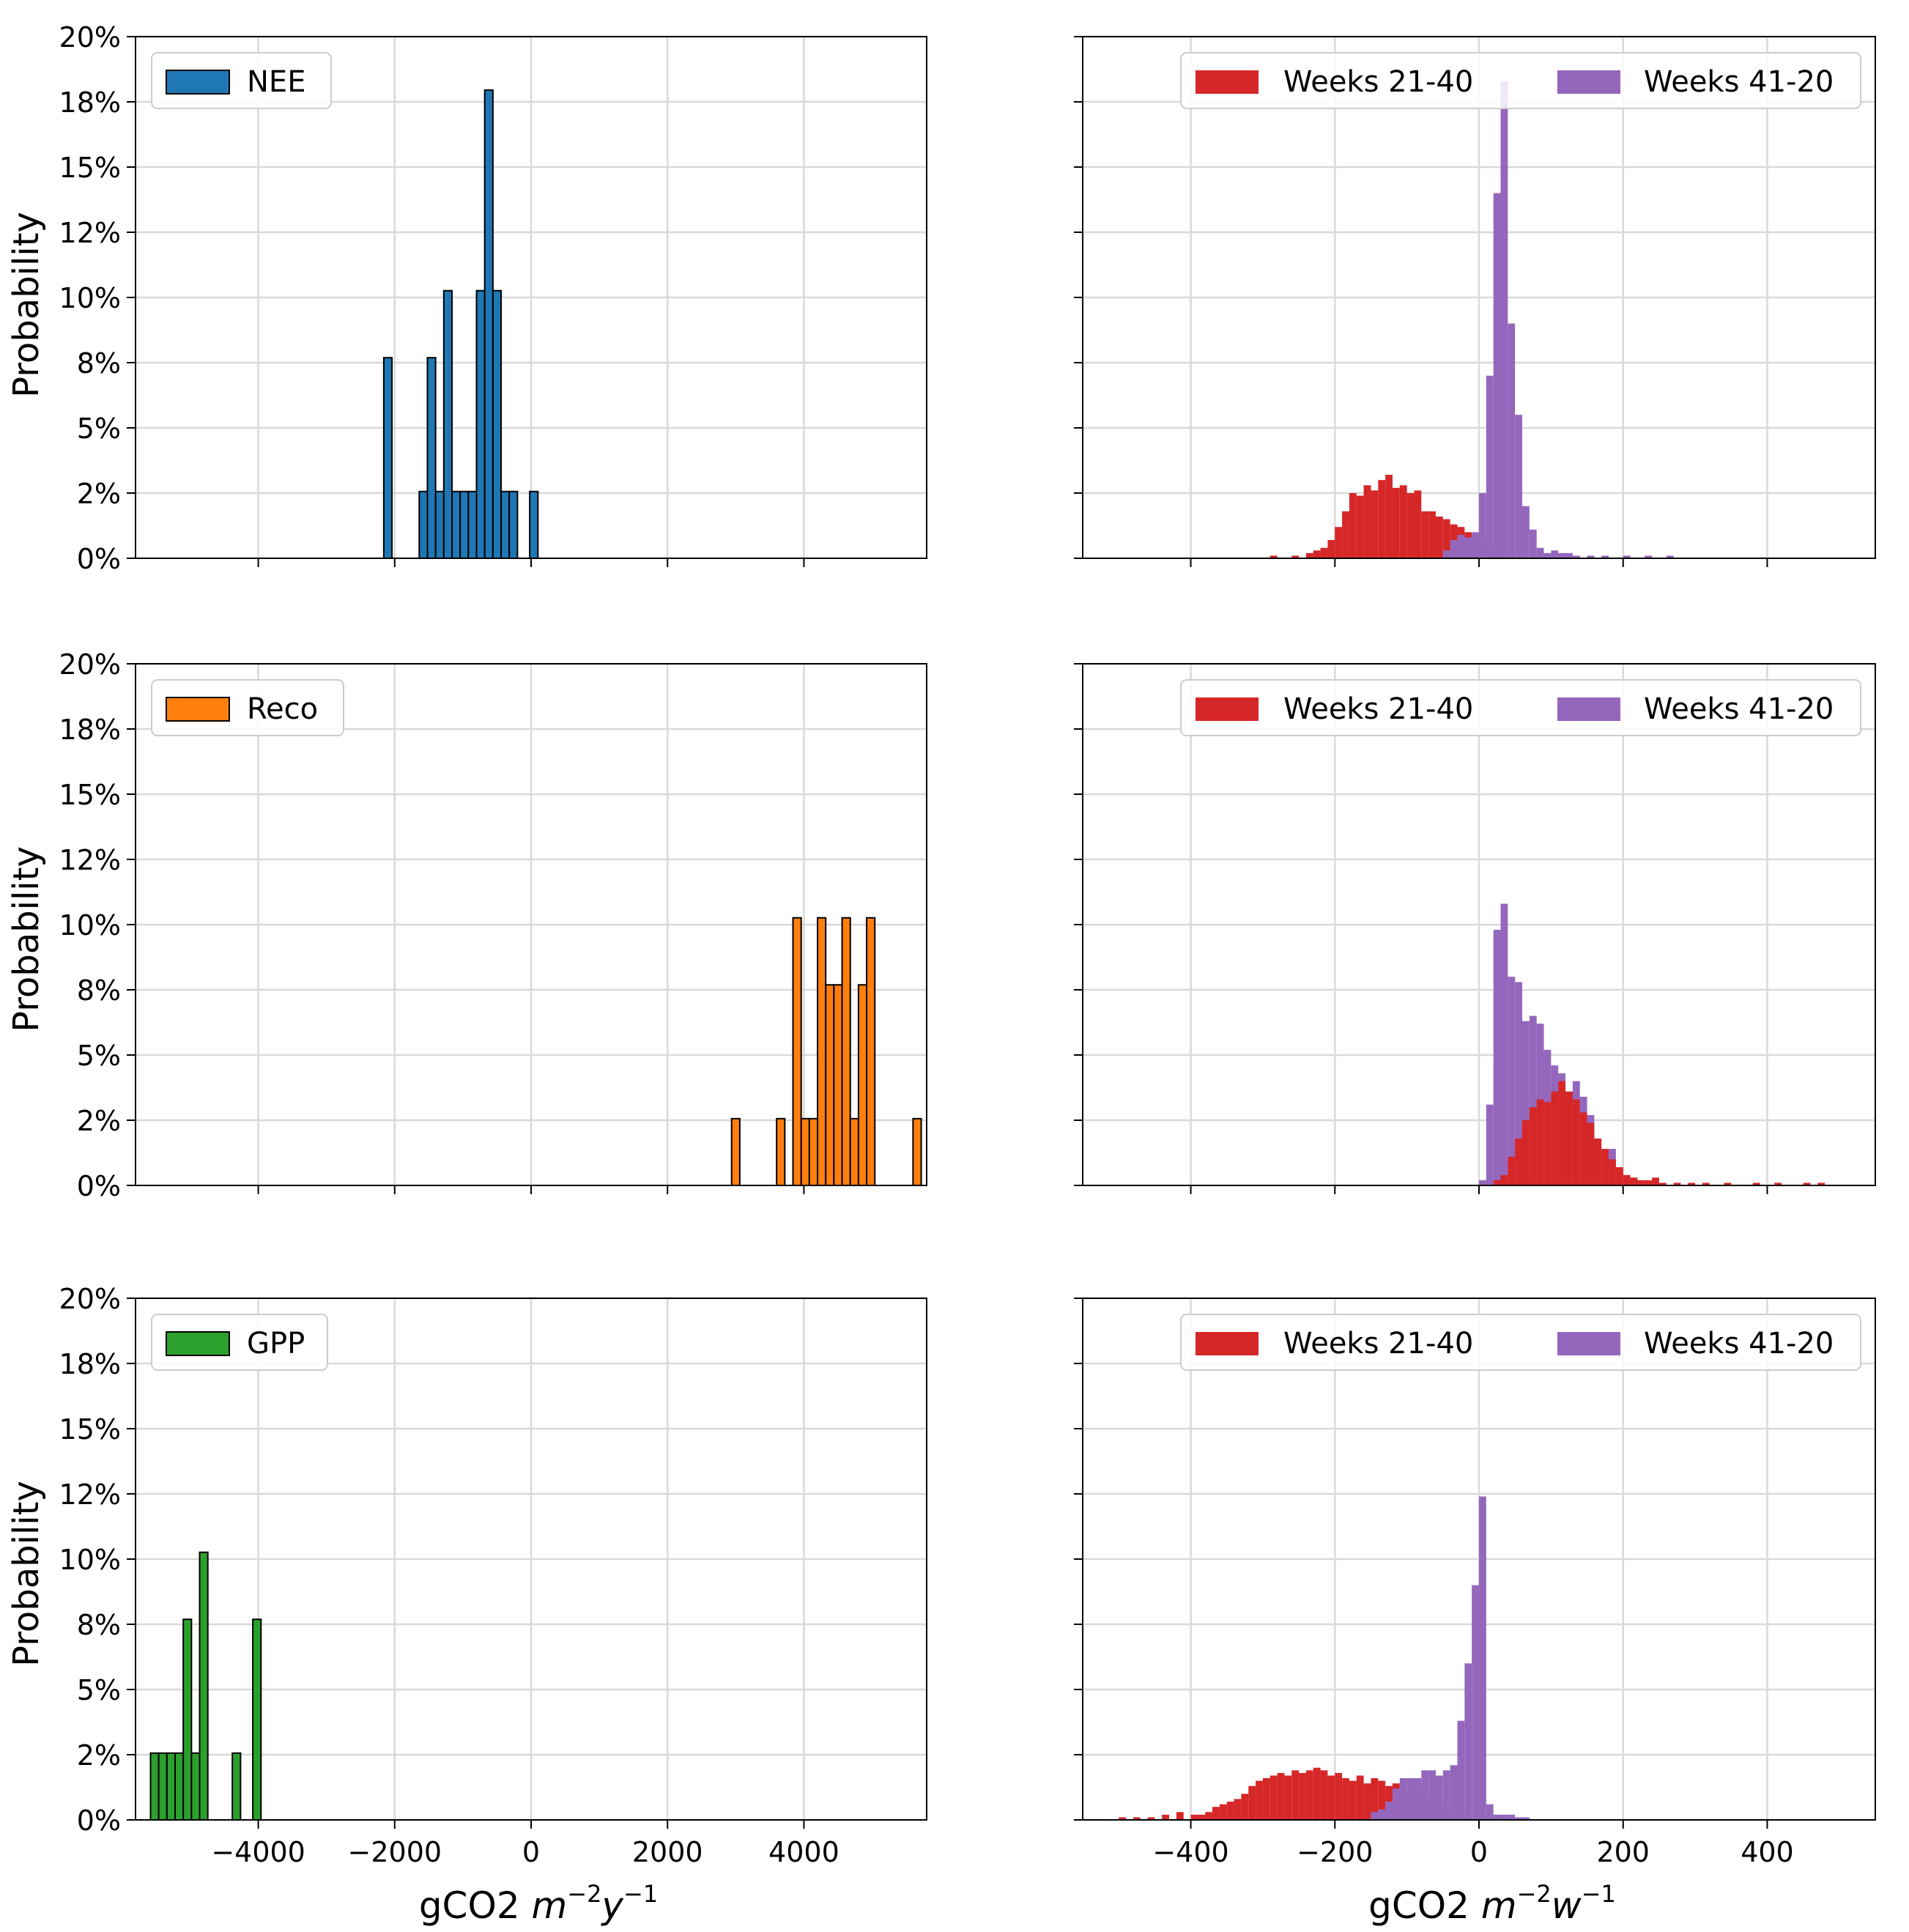  Describe the element at coordinates (1335, 1852) in the screenshot. I see `x-tick-label: −200` at that location.